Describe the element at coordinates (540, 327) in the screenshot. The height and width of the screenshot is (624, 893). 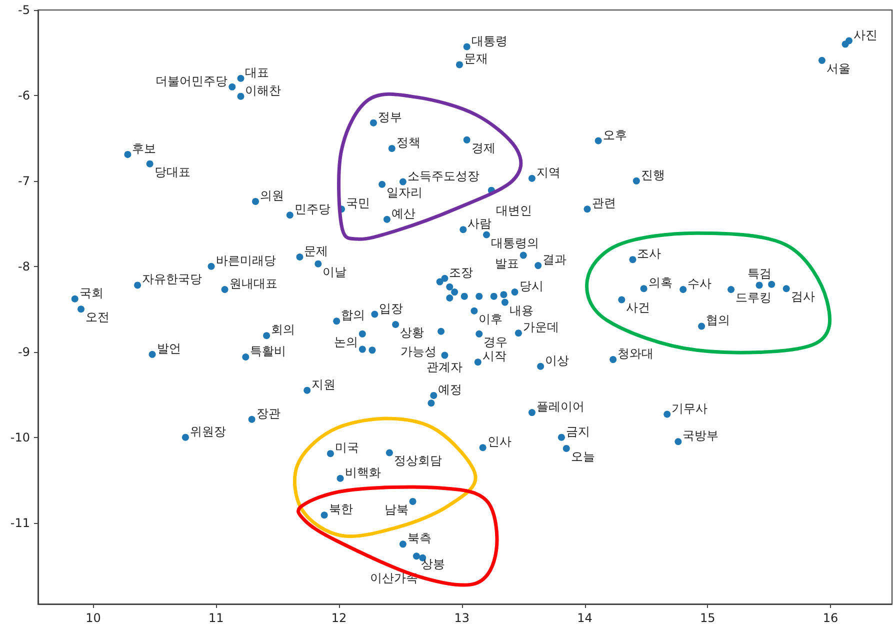
I see `data-label: 가운데` at that location.